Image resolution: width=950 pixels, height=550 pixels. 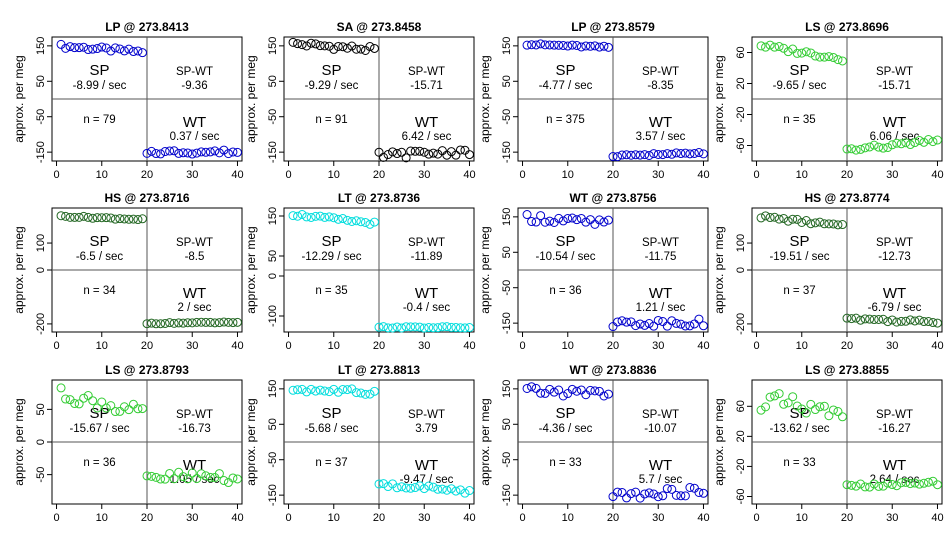 I want to click on panel-title: LP @ 273.8413, so click(x=147, y=27).